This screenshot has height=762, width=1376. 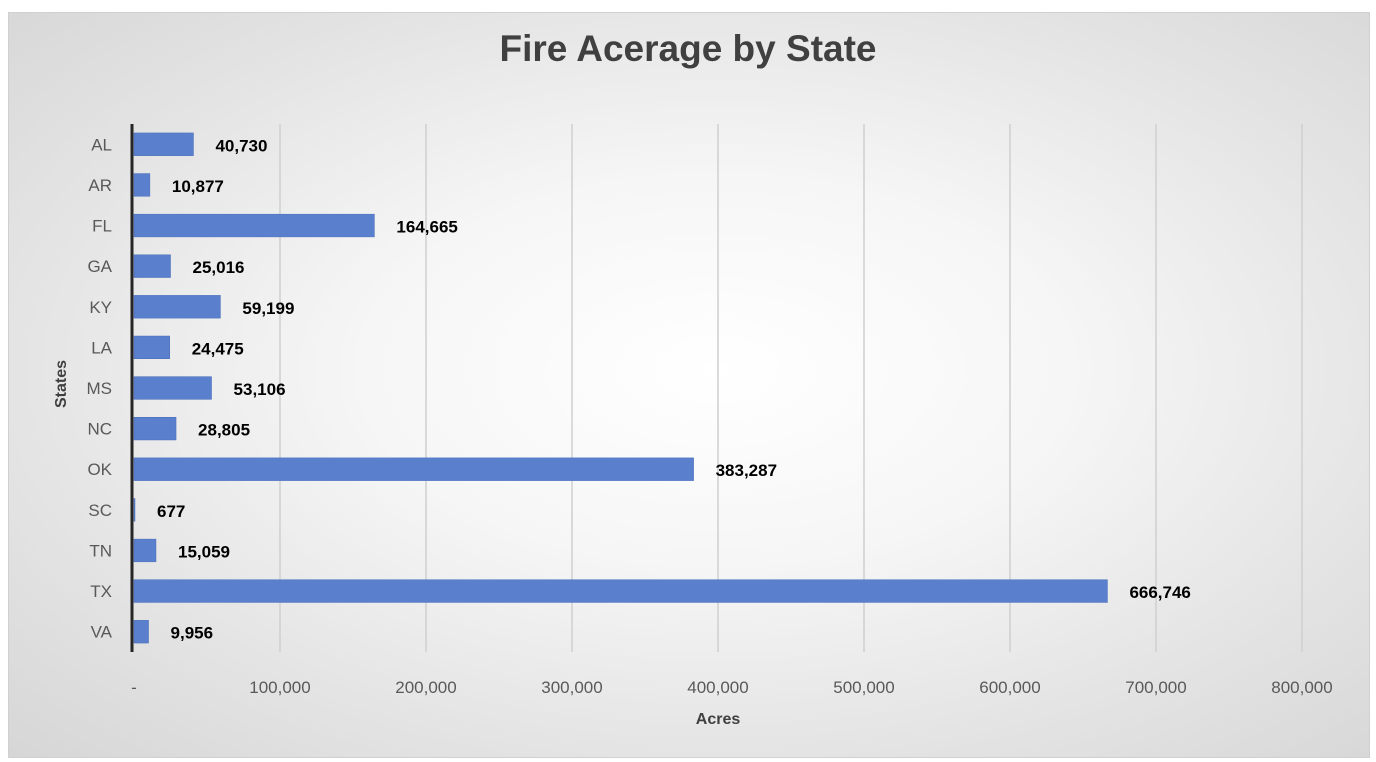 I want to click on data-label: 666,746, so click(x=1159, y=592).